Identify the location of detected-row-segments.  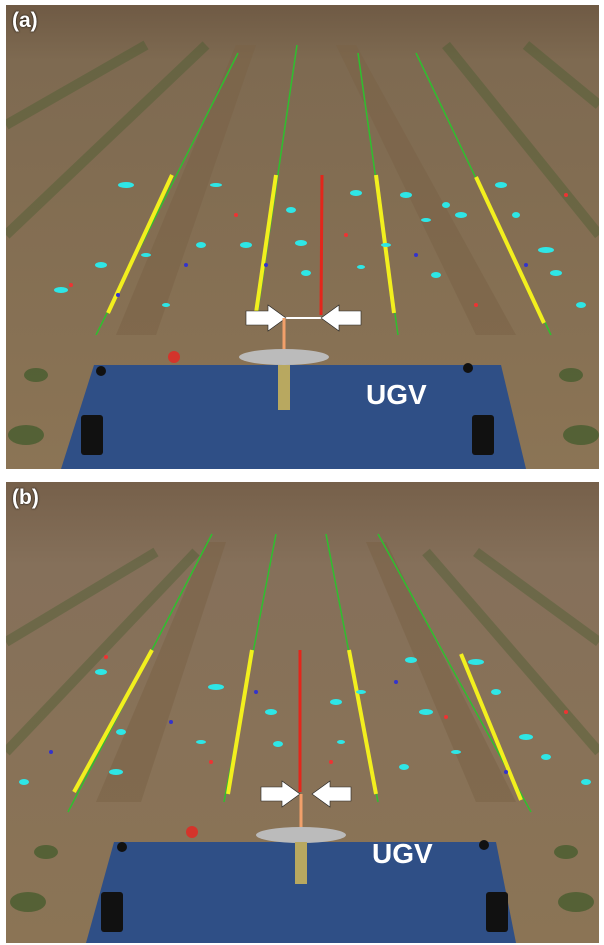
(297, 725).